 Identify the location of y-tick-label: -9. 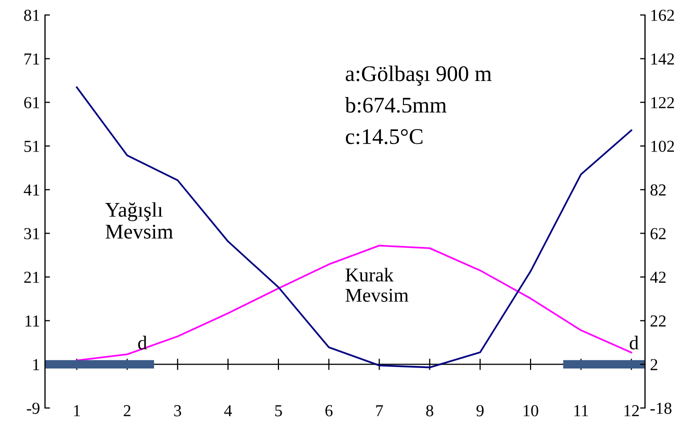
(33, 408).